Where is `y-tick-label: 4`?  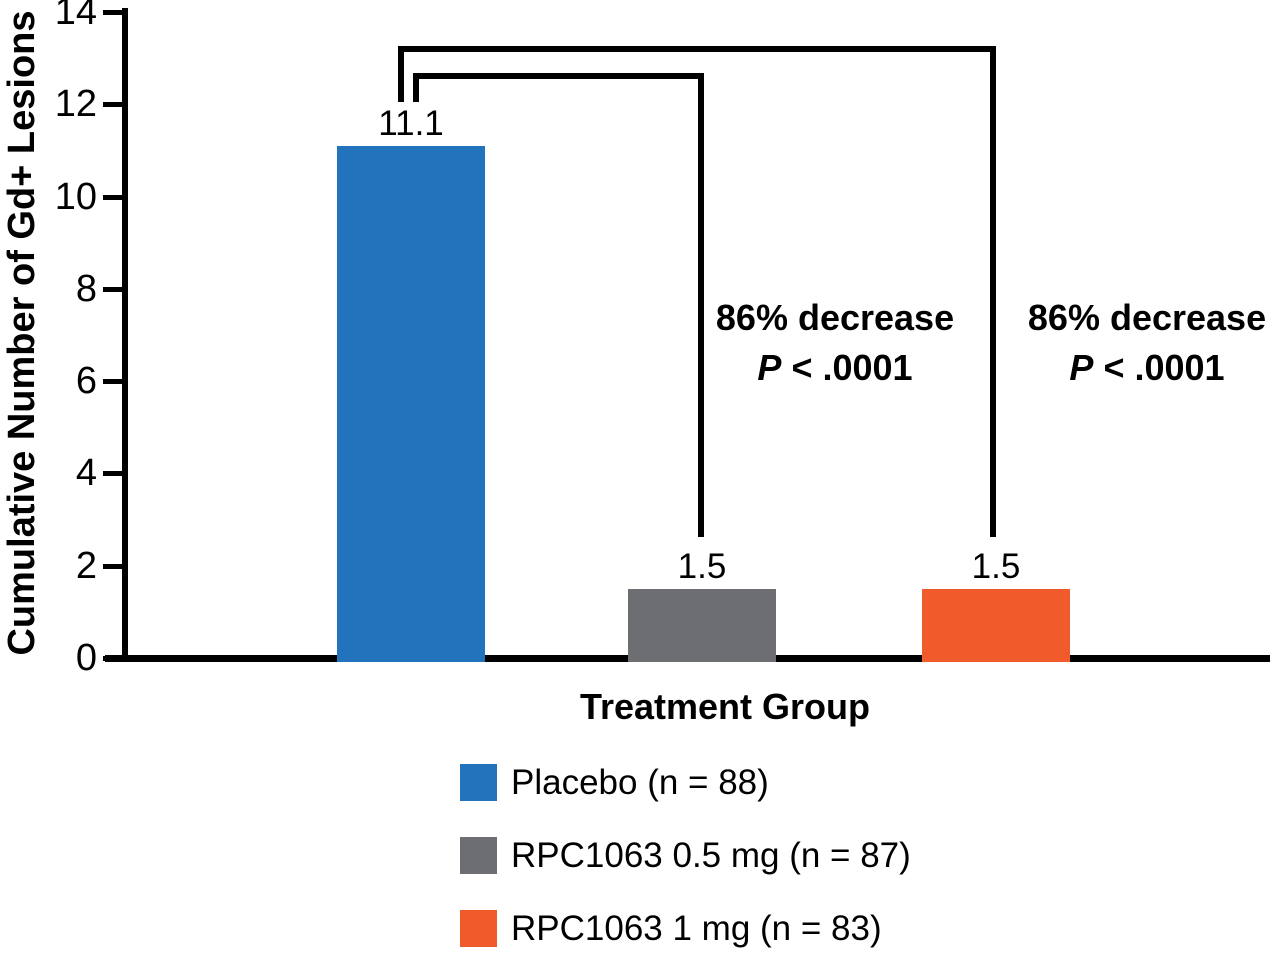
y-tick-label: 4 is located at coordinates (86, 473).